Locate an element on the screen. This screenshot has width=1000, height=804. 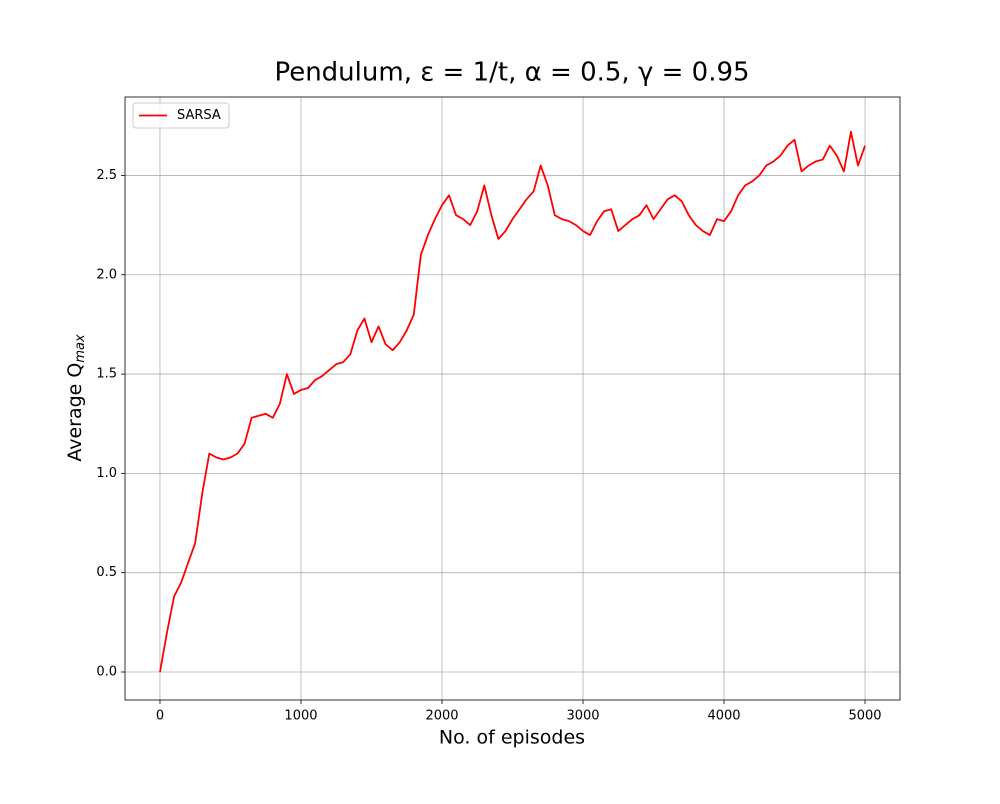
y-tick-label: 1.5 is located at coordinates (106, 374).